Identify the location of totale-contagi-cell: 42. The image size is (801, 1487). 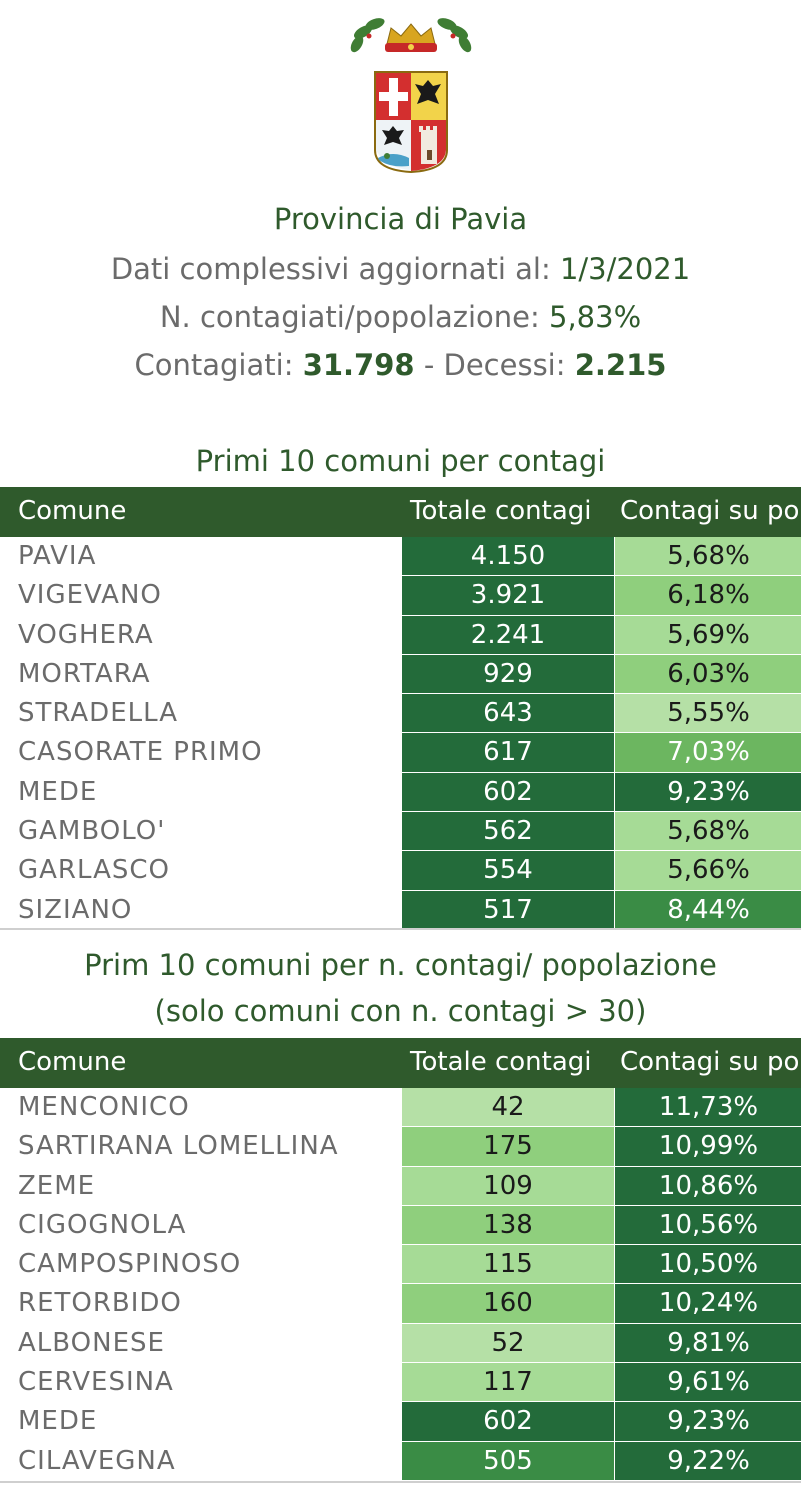
(508, 1108).